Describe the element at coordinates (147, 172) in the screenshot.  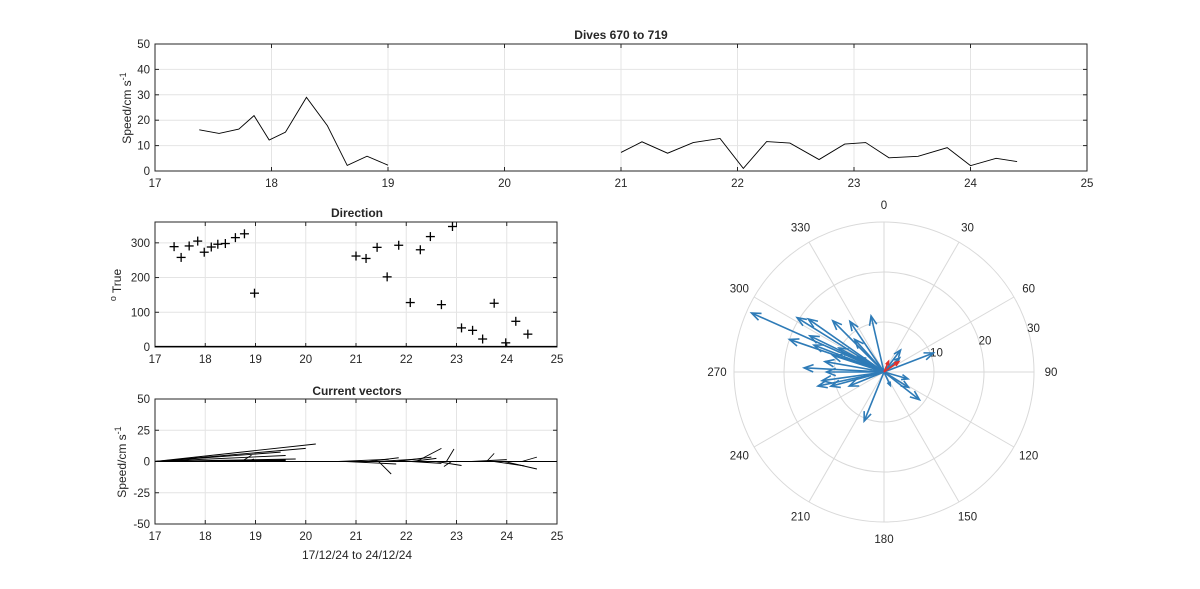
I see `speed-ytick-label: 0` at that location.